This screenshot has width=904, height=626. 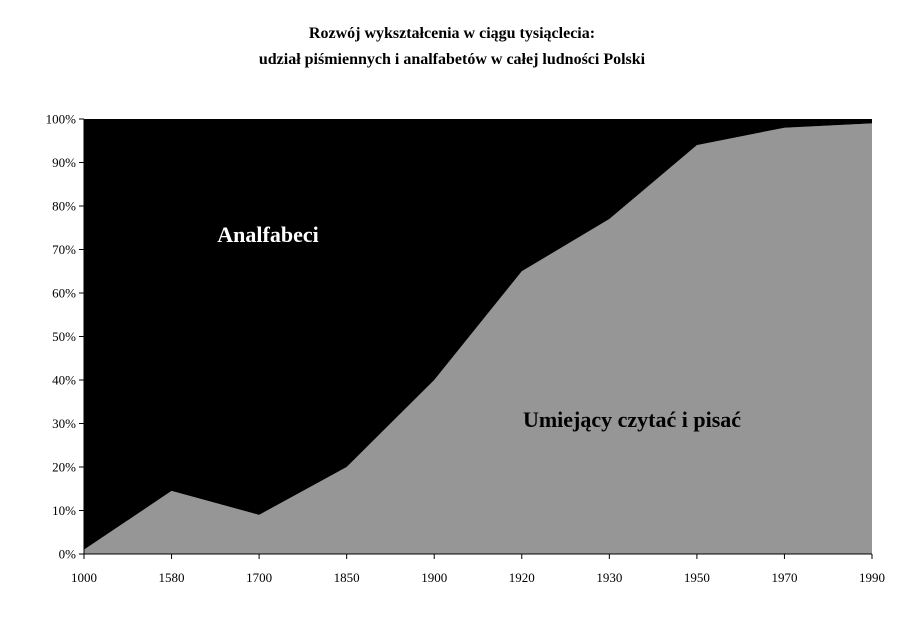 What do you see at coordinates (68, 554) in the screenshot?
I see `y-tick-label: 0%` at bounding box center [68, 554].